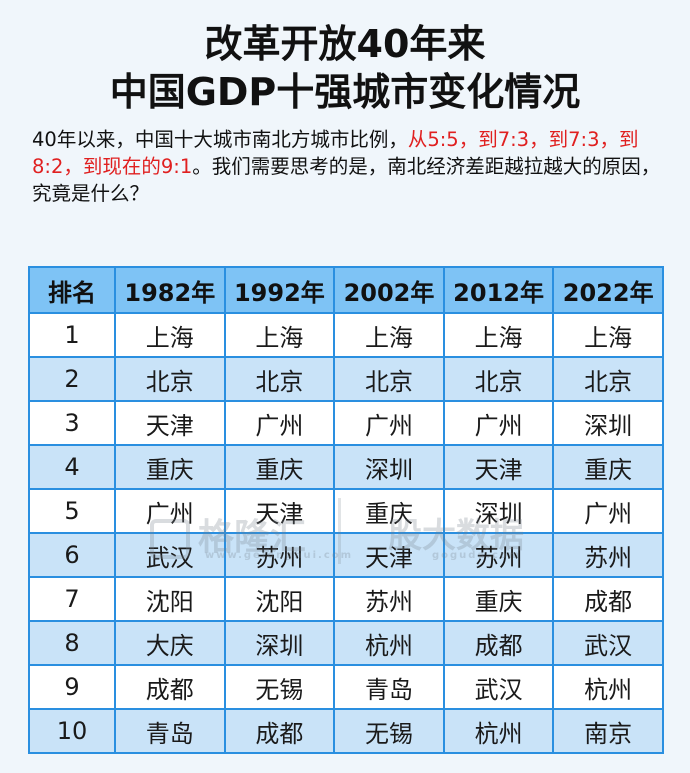 The image size is (690, 773). What do you see at coordinates (72, 555) in the screenshot?
I see `rank-cell: 6` at bounding box center [72, 555].